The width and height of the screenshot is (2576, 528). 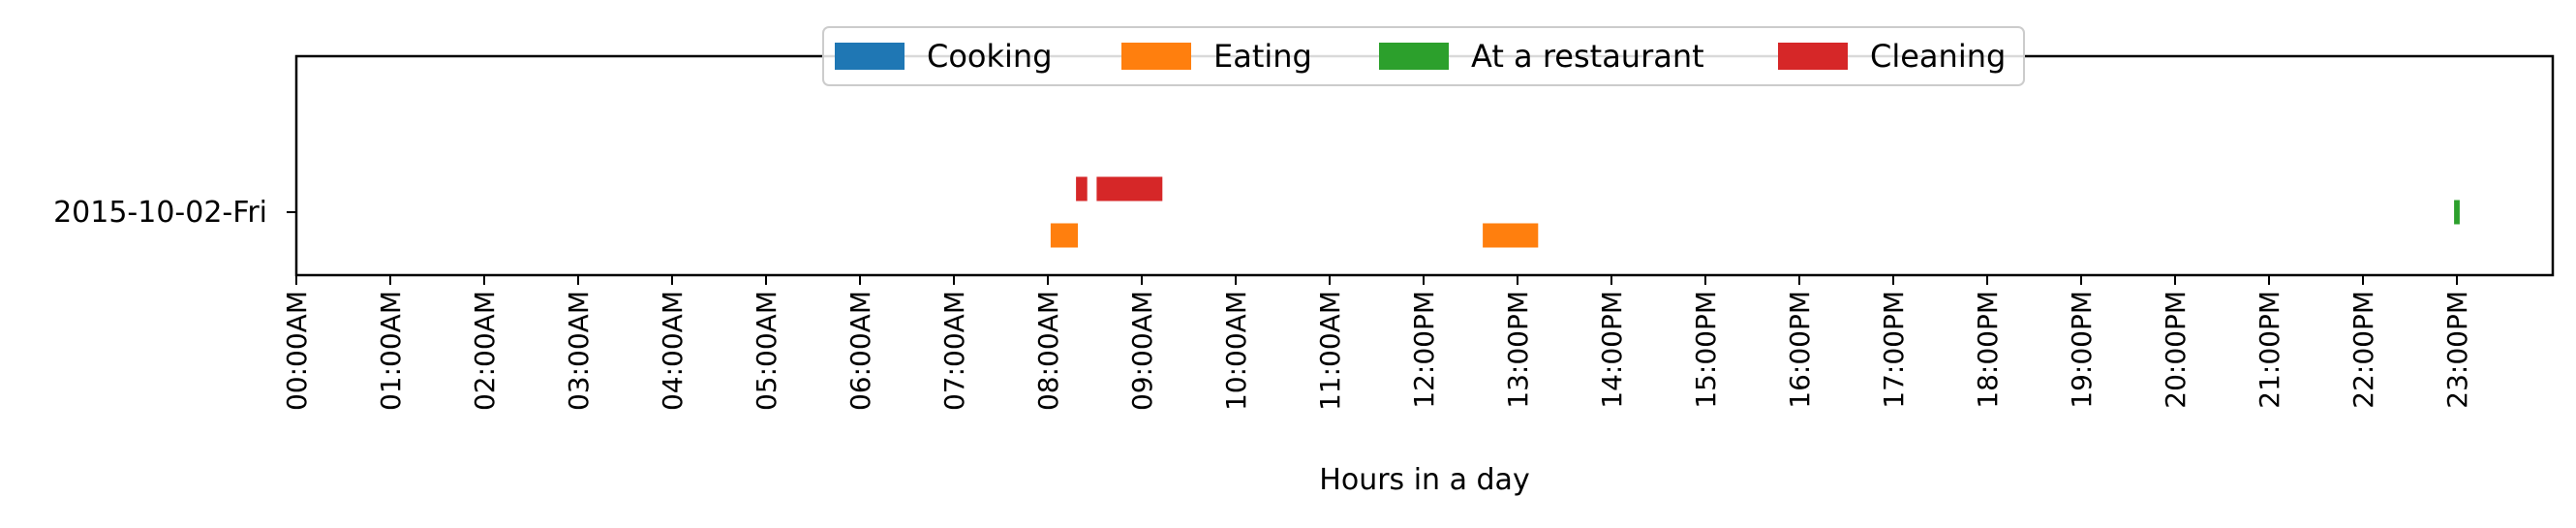 I want to click on x-tick-label: 22:00PM, so click(x=2363, y=350).